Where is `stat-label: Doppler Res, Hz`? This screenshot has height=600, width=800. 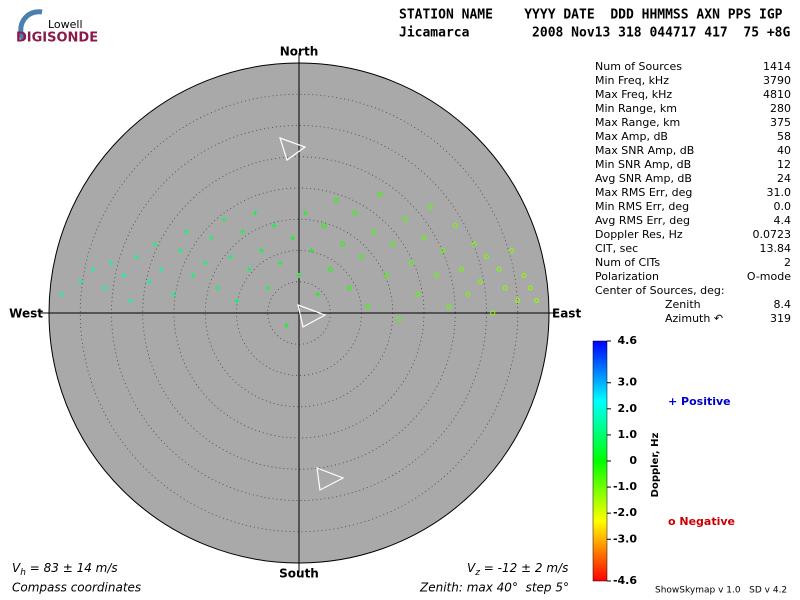
stat-label: Doppler Res, Hz is located at coordinates (639, 234).